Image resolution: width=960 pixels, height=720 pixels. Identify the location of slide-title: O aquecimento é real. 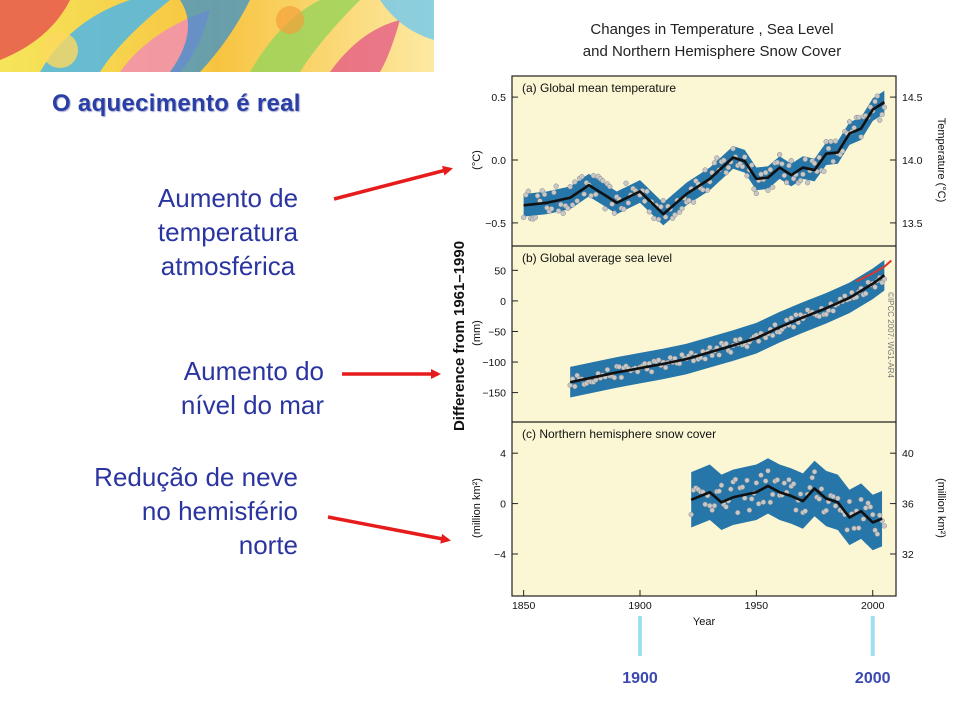
(176, 103).